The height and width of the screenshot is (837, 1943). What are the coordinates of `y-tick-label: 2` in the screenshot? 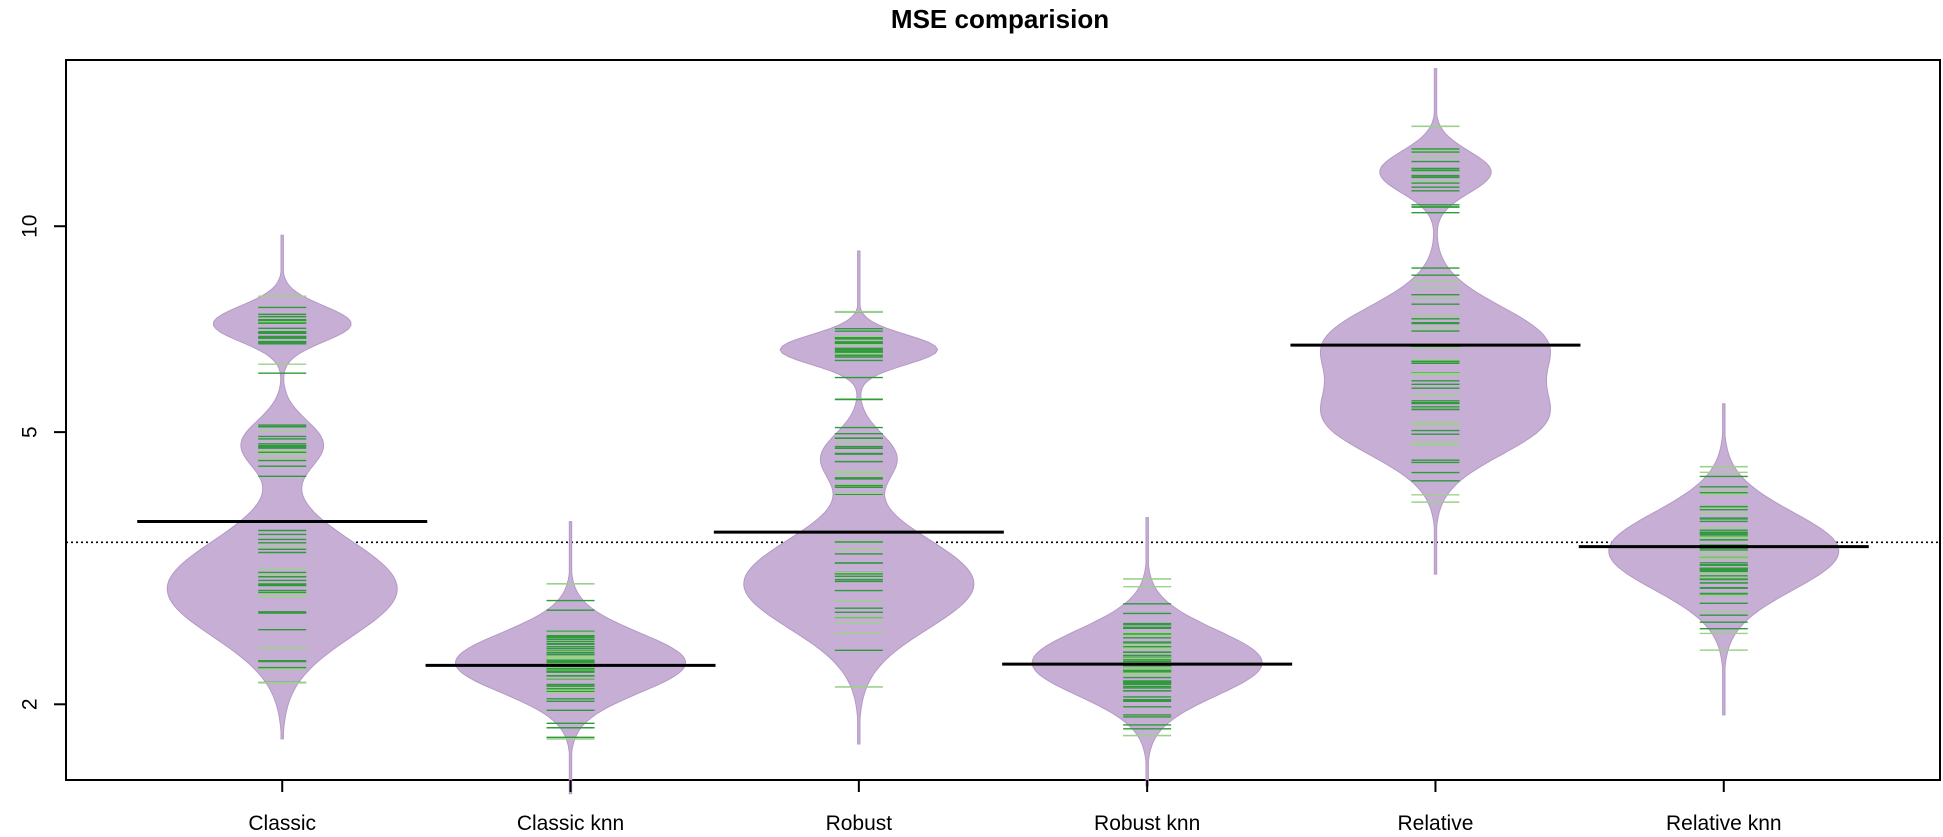 It's located at (30, 704).